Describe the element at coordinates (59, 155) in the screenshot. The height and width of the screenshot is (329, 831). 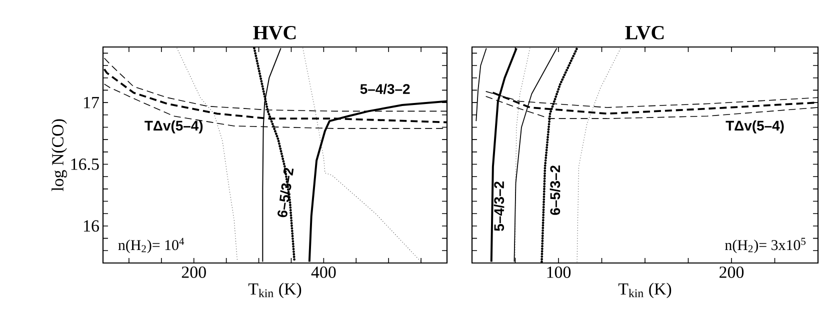
I see `y-axis-title: log N(CO)` at that location.